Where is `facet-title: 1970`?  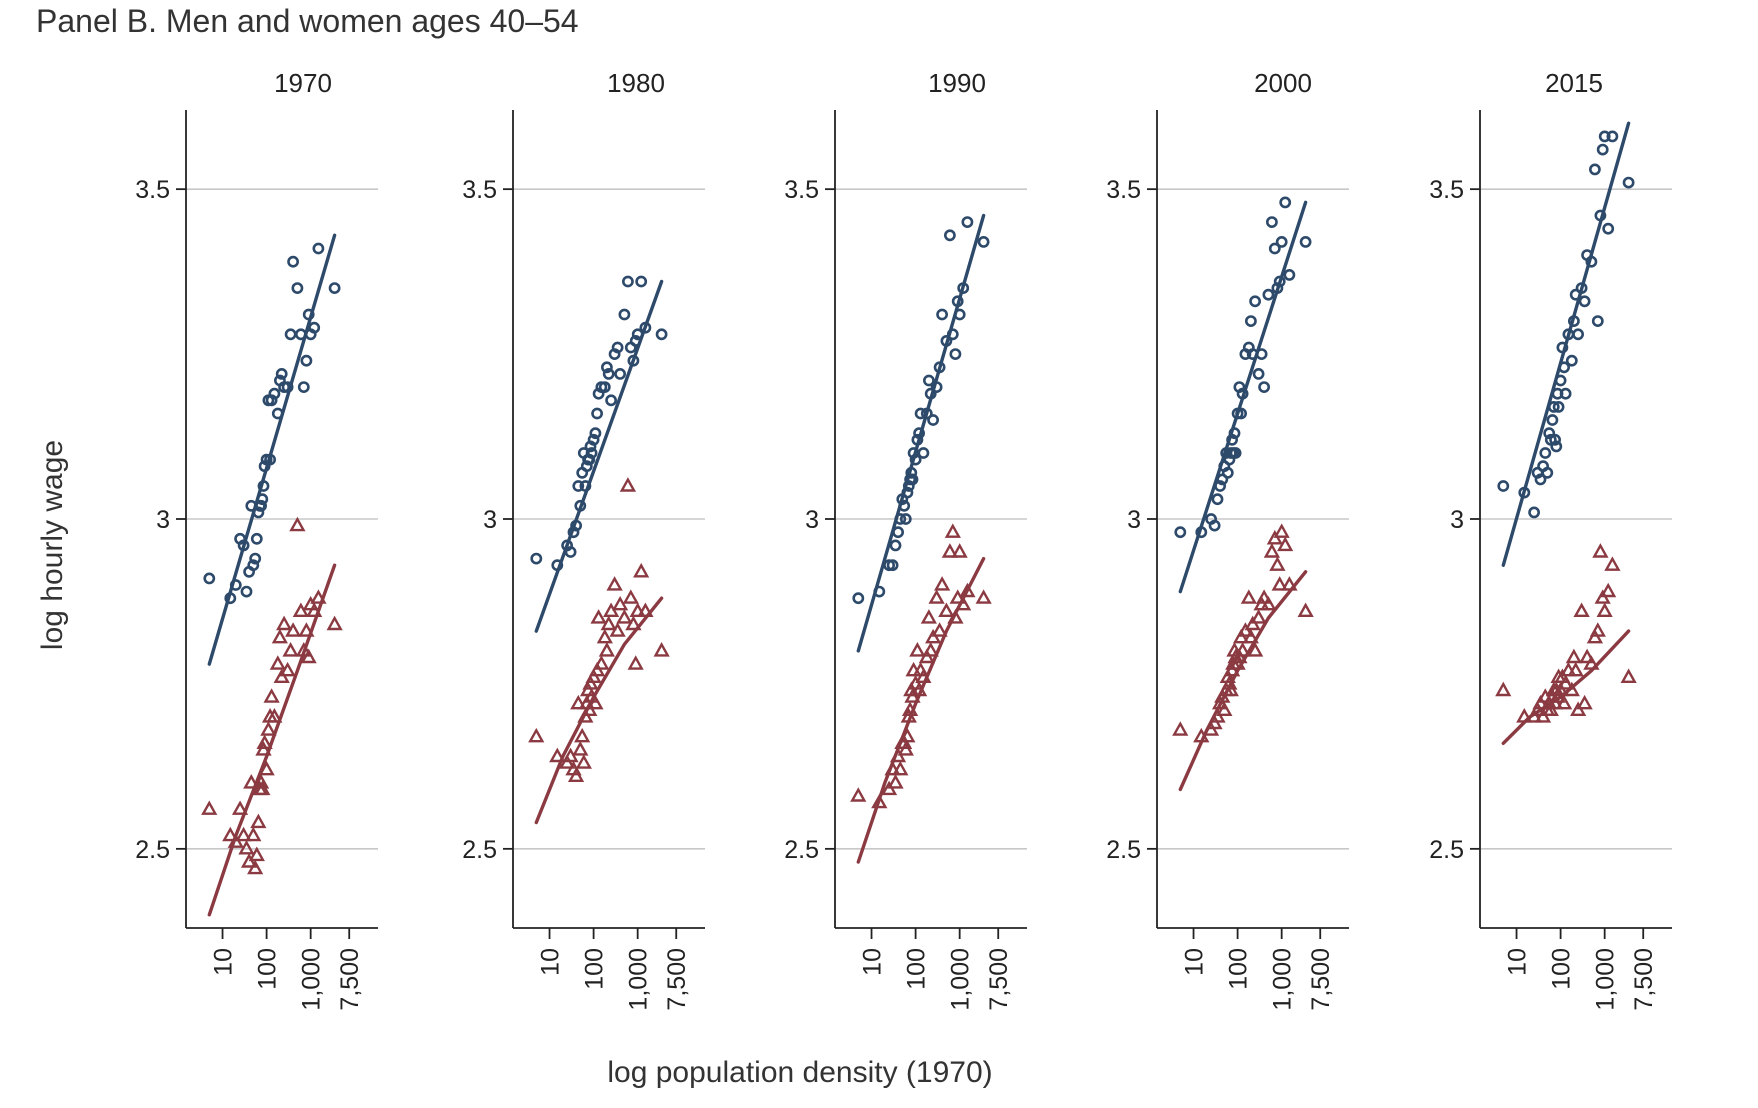
facet-title: 1970 is located at coordinates (303, 83).